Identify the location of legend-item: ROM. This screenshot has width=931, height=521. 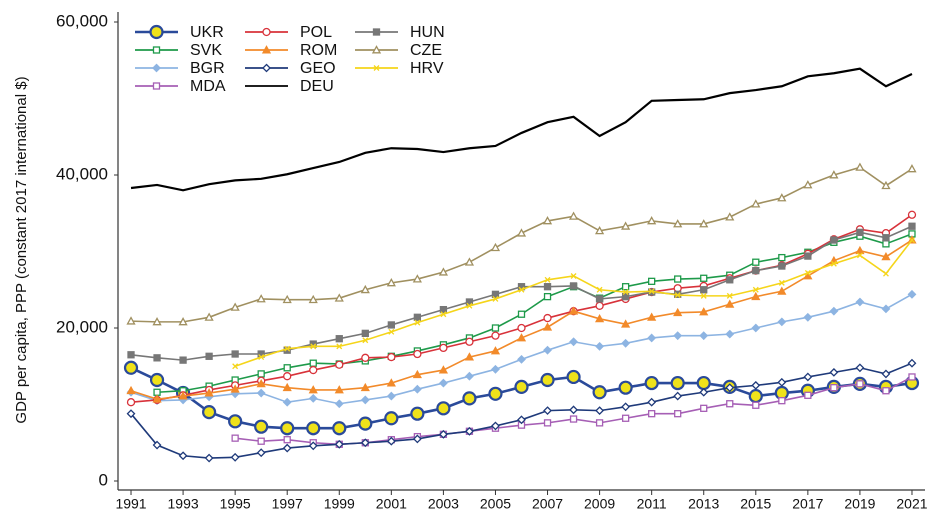
(291, 50).